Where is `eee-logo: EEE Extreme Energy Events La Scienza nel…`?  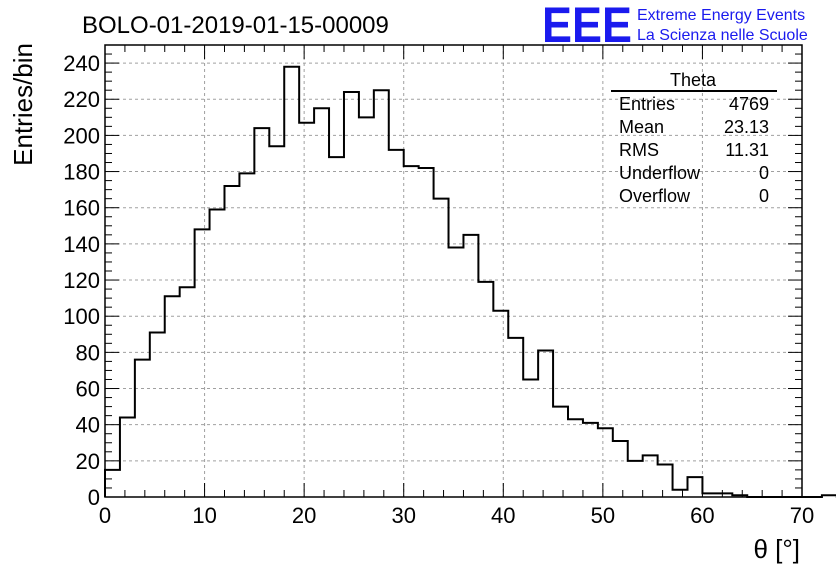
eee-logo: EEE Extreme Energy Events La Scienza nel… is located at coordinates (675, 26).